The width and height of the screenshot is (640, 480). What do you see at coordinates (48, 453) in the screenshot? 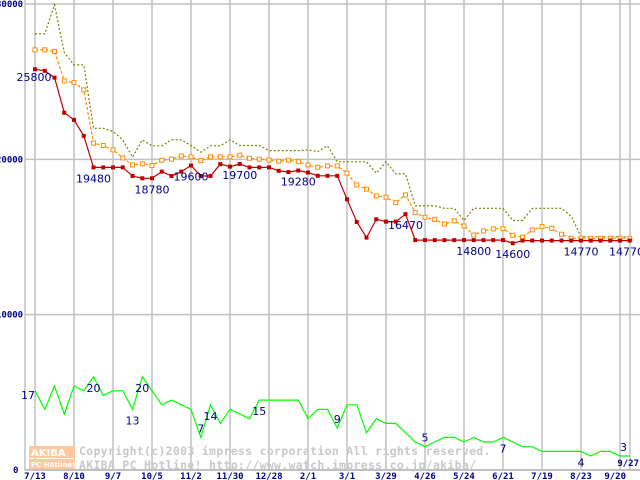
I see `logo-text: AKIBA` at bounding box center [48, 453].